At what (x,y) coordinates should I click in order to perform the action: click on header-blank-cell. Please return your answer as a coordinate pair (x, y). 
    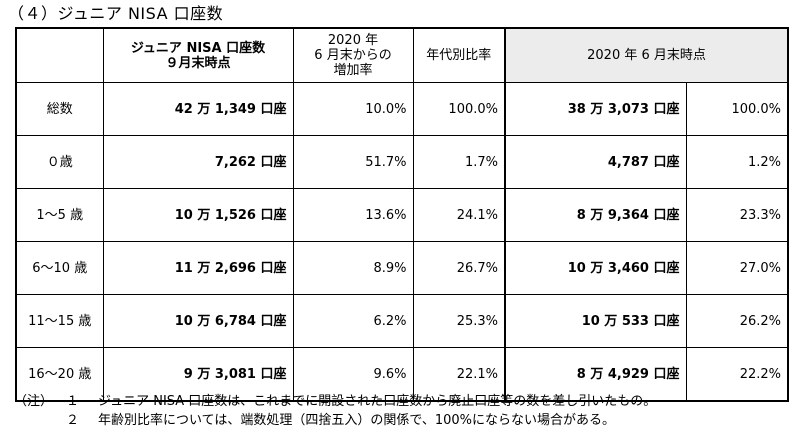
    Looking at the image, I should click on (59, 55).